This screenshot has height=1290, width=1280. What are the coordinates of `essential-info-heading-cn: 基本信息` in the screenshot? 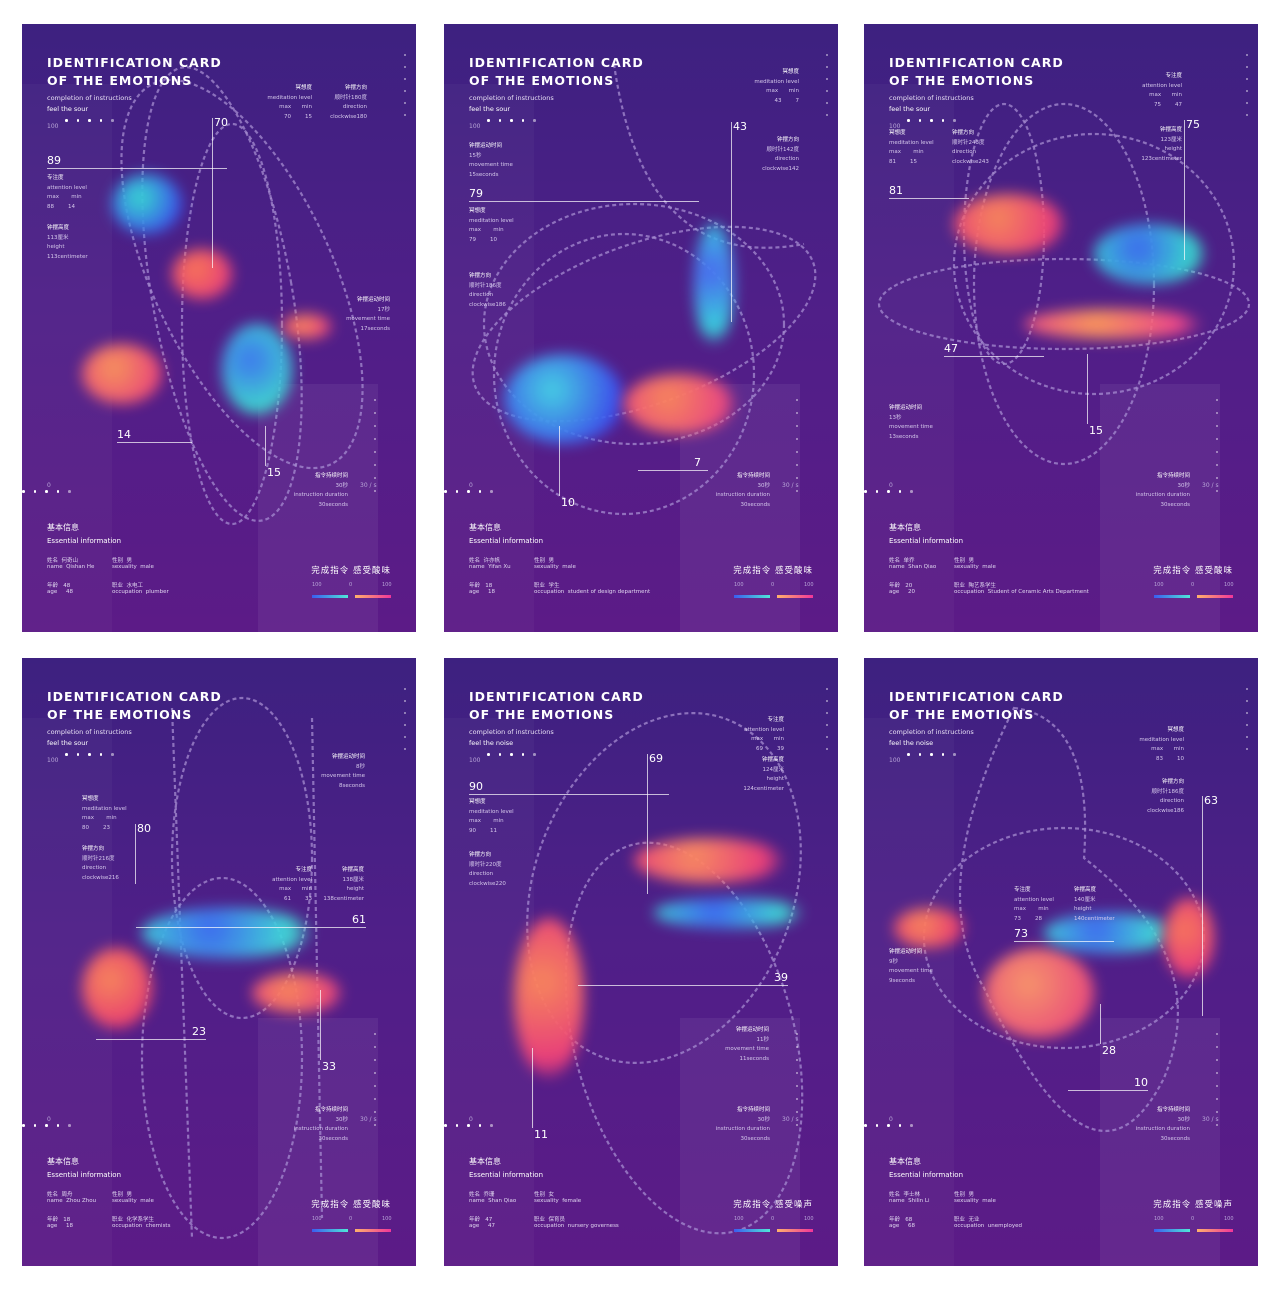 It's located at (905, 1161).